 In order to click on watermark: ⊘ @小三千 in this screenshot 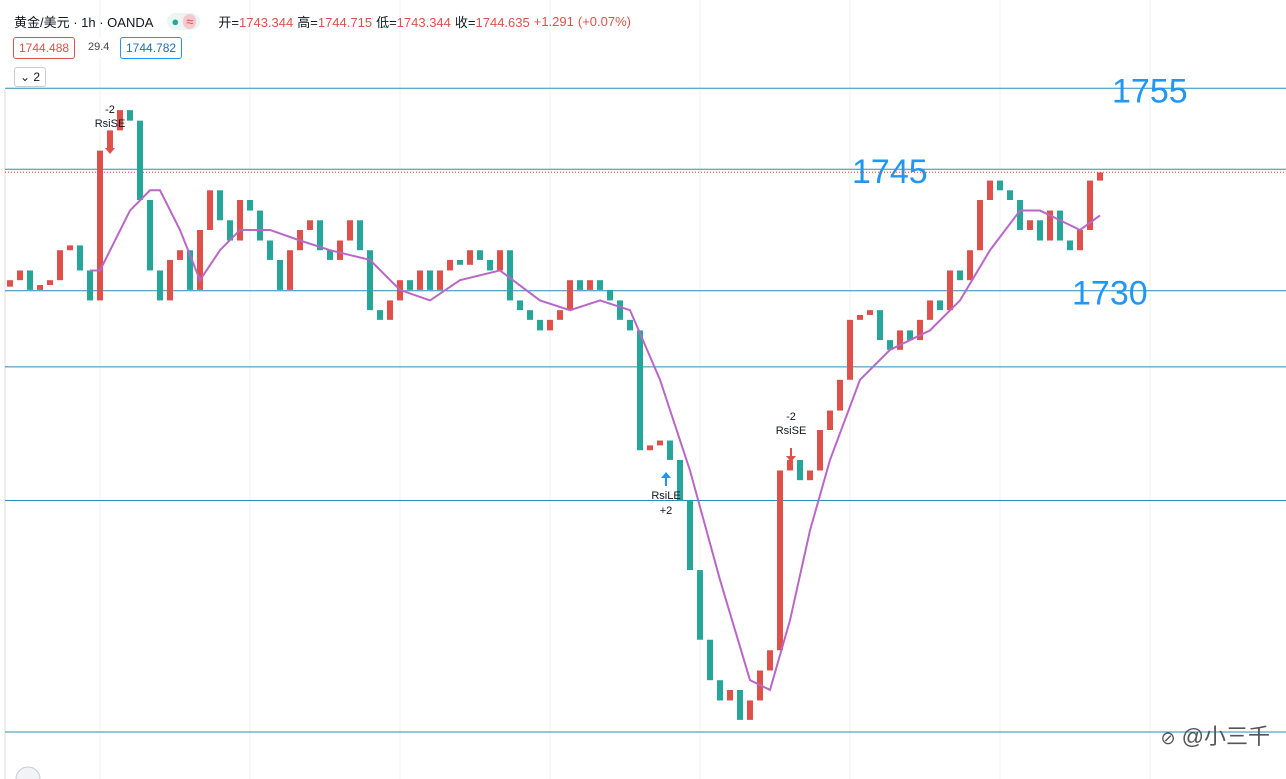, I will do `click(1215, 736)`.